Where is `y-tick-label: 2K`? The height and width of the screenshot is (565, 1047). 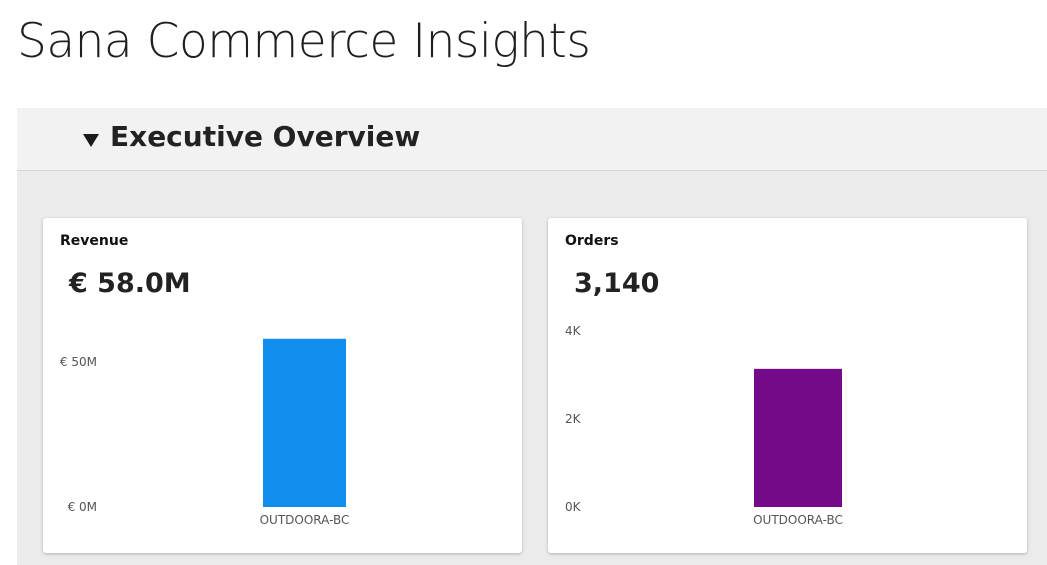
y-tick-label: 2K is located at coordinates (573, 419).